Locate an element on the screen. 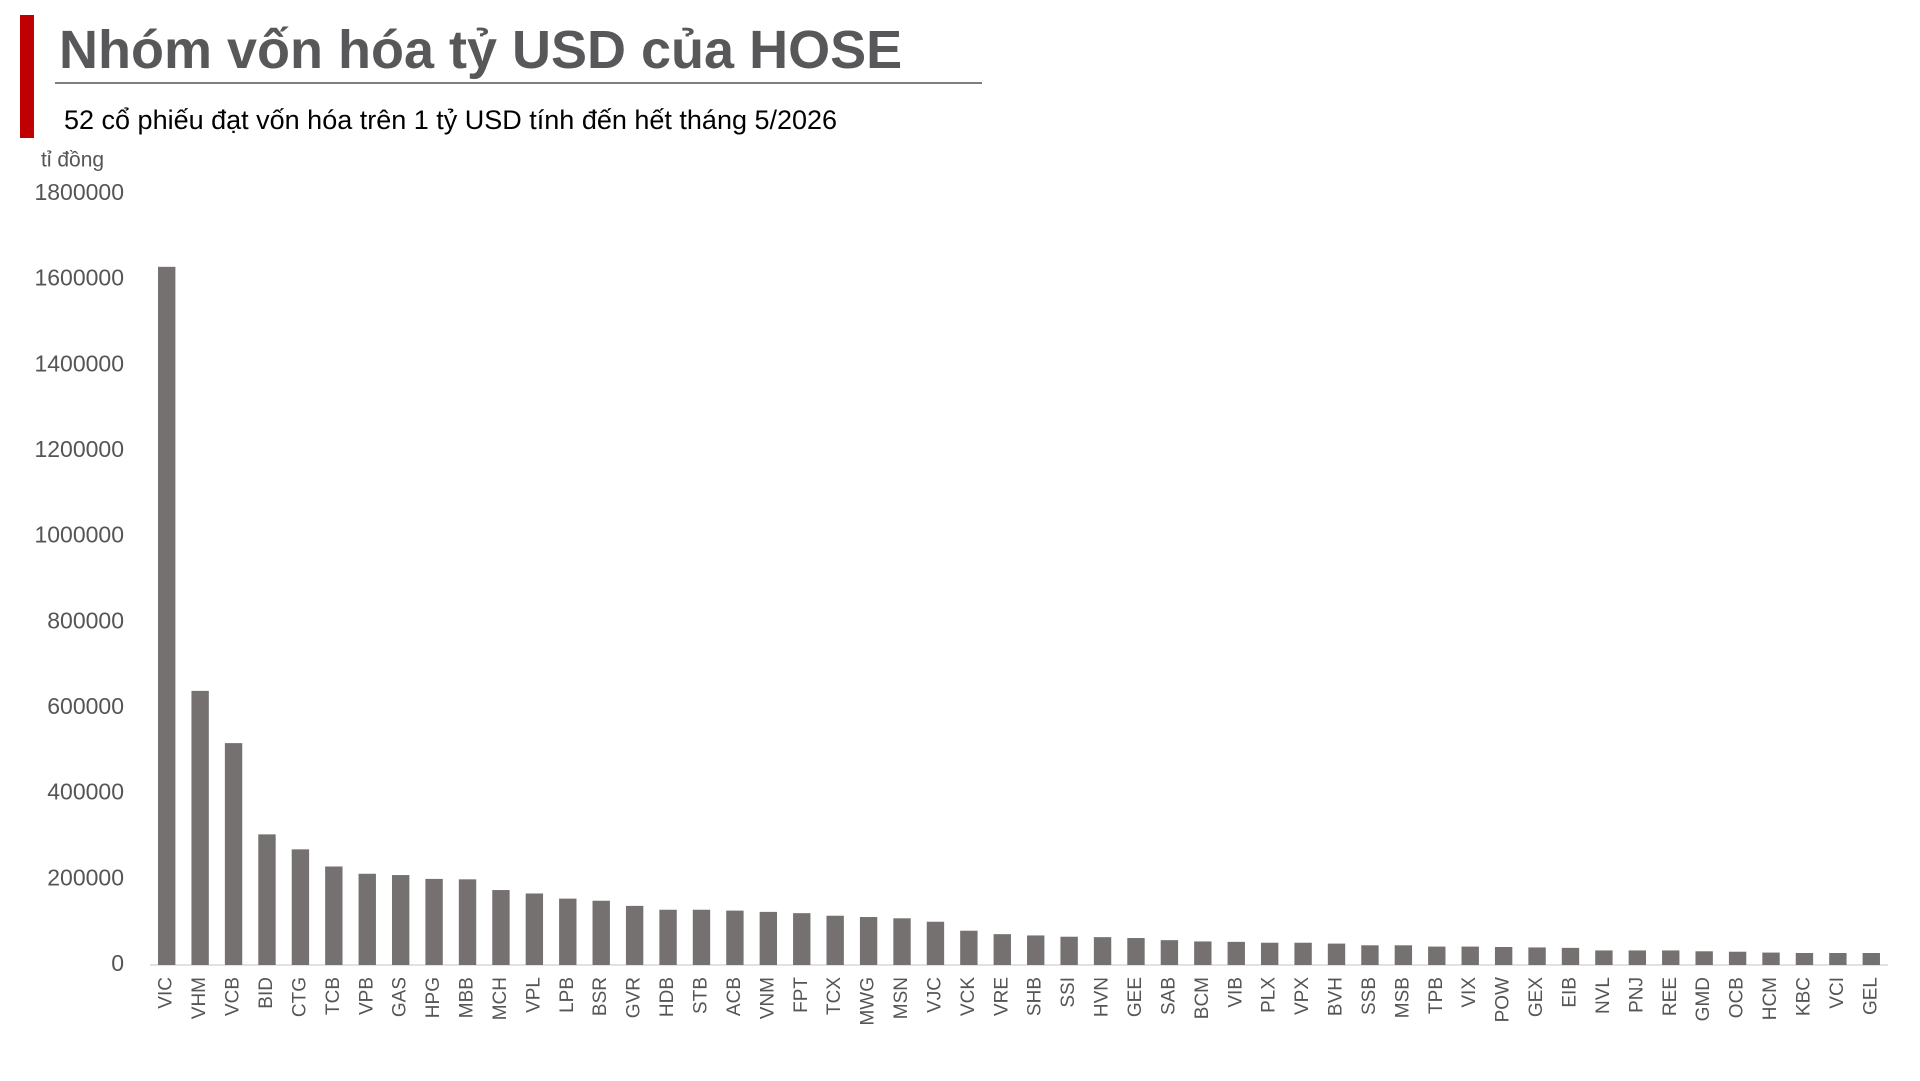 This screenshot has width=1920, height=1081. x-tick-label: REE is located at coordinates (1670, 996).